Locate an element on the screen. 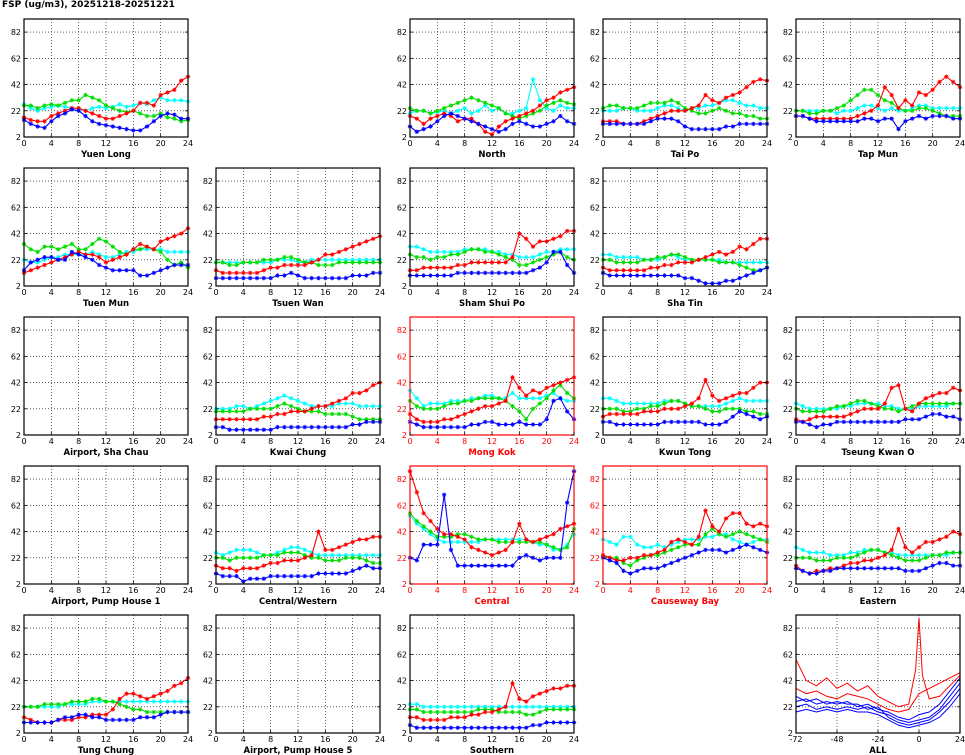 The width and height of the screenshot is (965, 755). plot-frame is located at coordinates (878, 376).